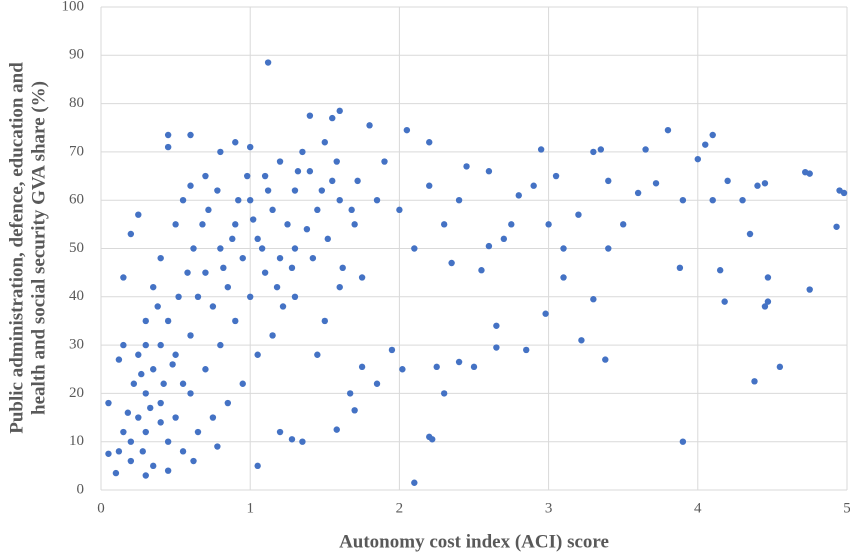  Describe the element at coordinates (73, 7) in the screenshot. I see `y-tick-label: 100` at that location.